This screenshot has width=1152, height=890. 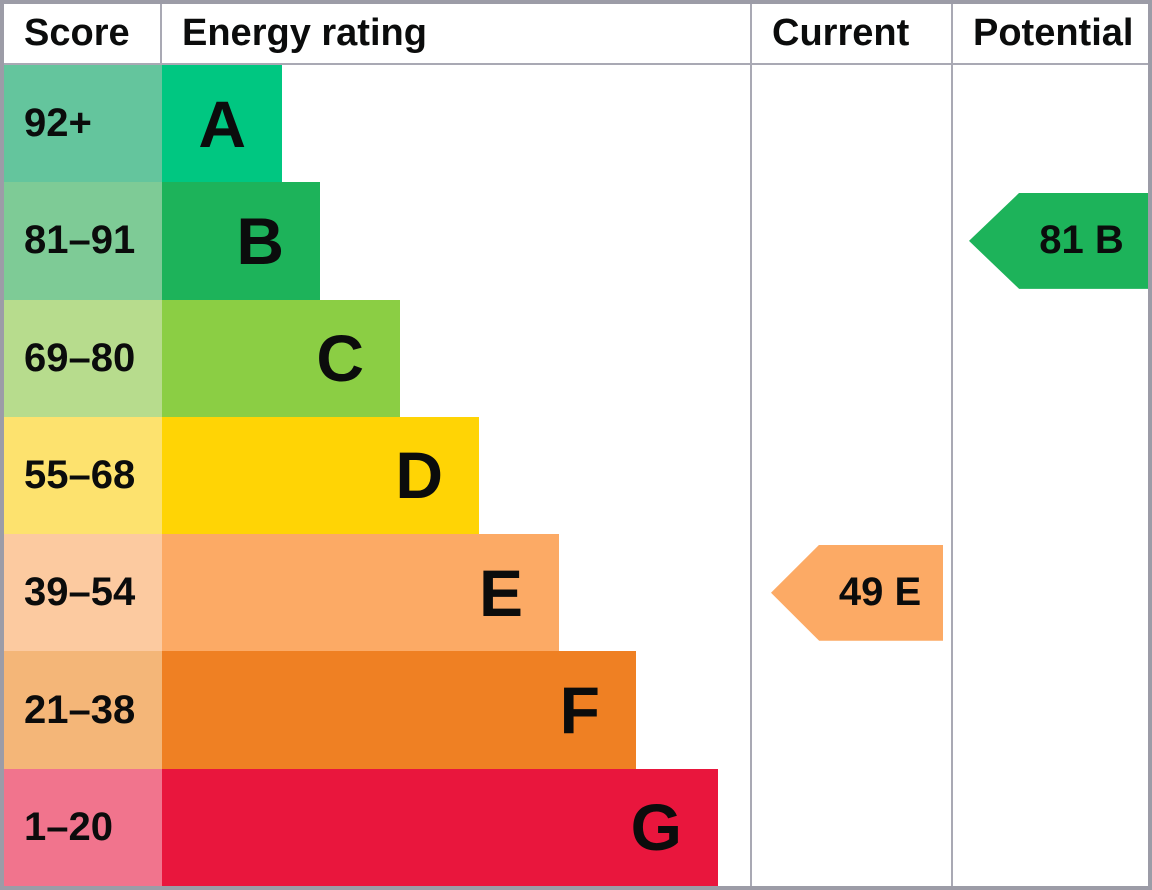 I want to click on band-row-g: 1–20 G, so click(x=576, y=827).